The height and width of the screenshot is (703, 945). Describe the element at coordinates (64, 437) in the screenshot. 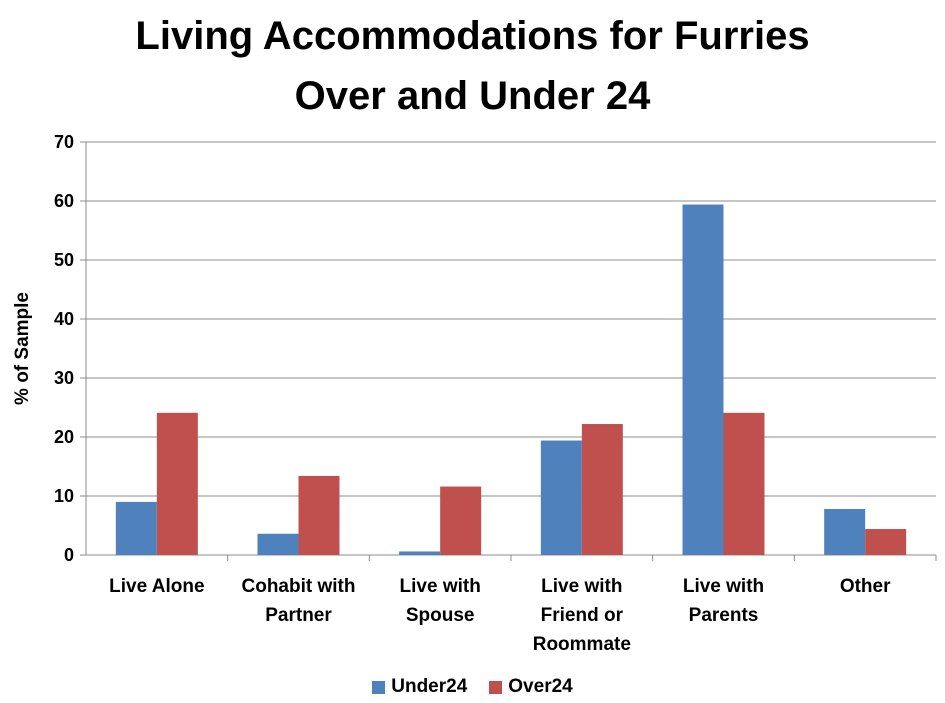

I see `y-tick-label: 20` at that location.